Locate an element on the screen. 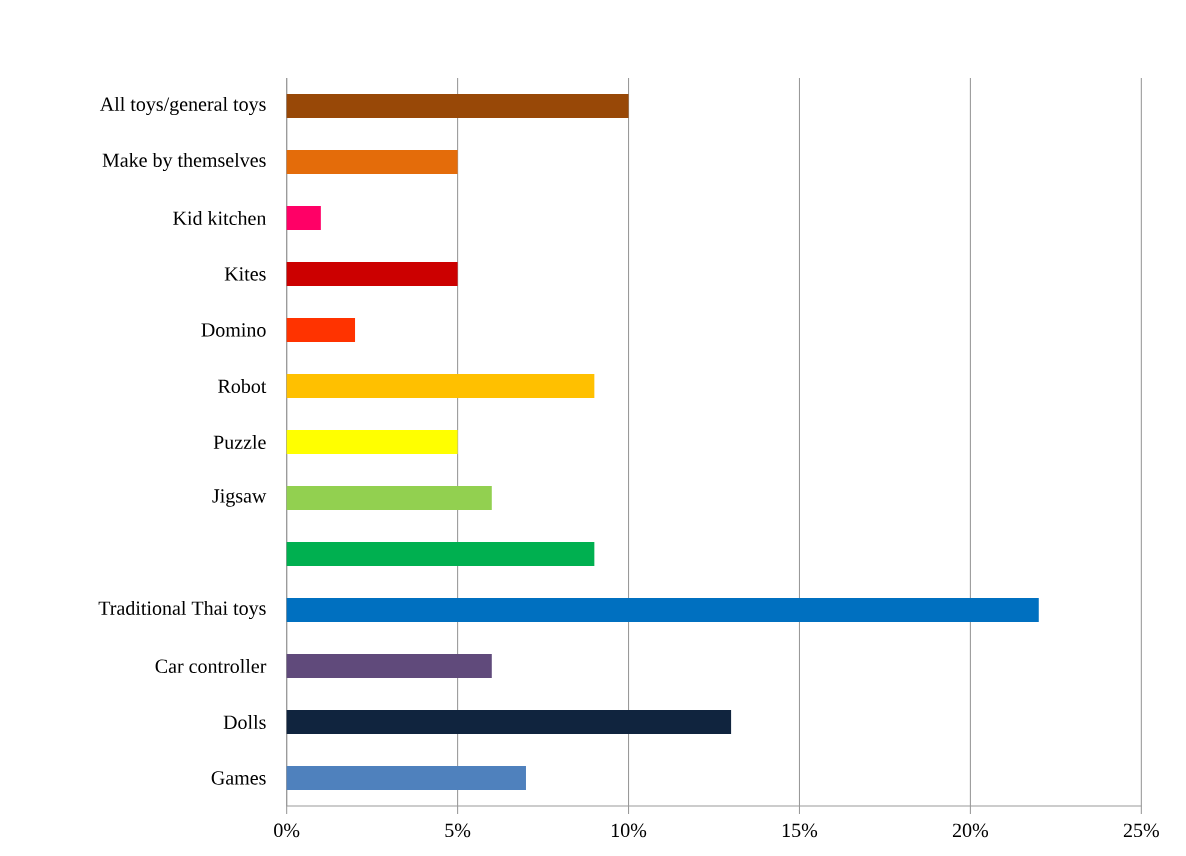 The image size is (1186, 856). x-tick-label: 25% is located at coordinates (1141, 830).